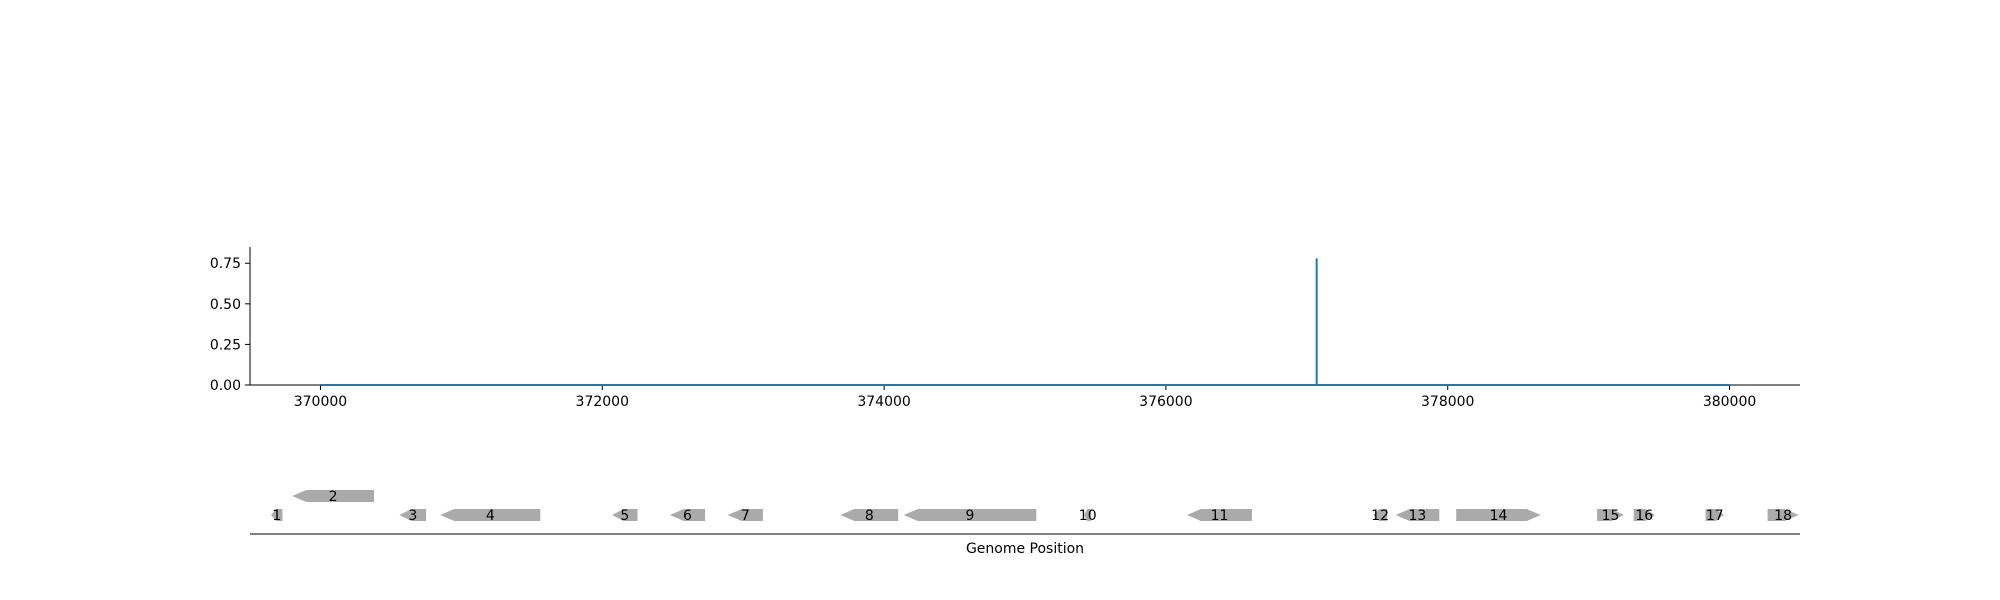 The image size is (2000, 600). Describe the element at coordinates (883, 402) in the screenshot. I see `x-tick-label: 374000` at that location.